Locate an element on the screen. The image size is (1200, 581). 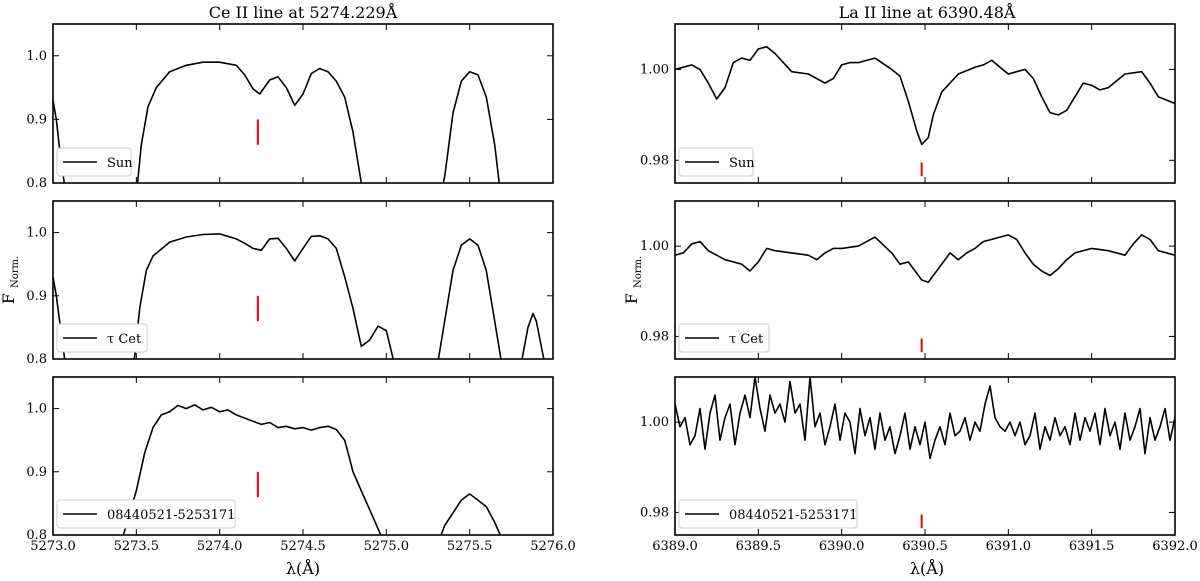
panel-0-1-ytick-label: 1.0 is located at coordinates (36, 233).